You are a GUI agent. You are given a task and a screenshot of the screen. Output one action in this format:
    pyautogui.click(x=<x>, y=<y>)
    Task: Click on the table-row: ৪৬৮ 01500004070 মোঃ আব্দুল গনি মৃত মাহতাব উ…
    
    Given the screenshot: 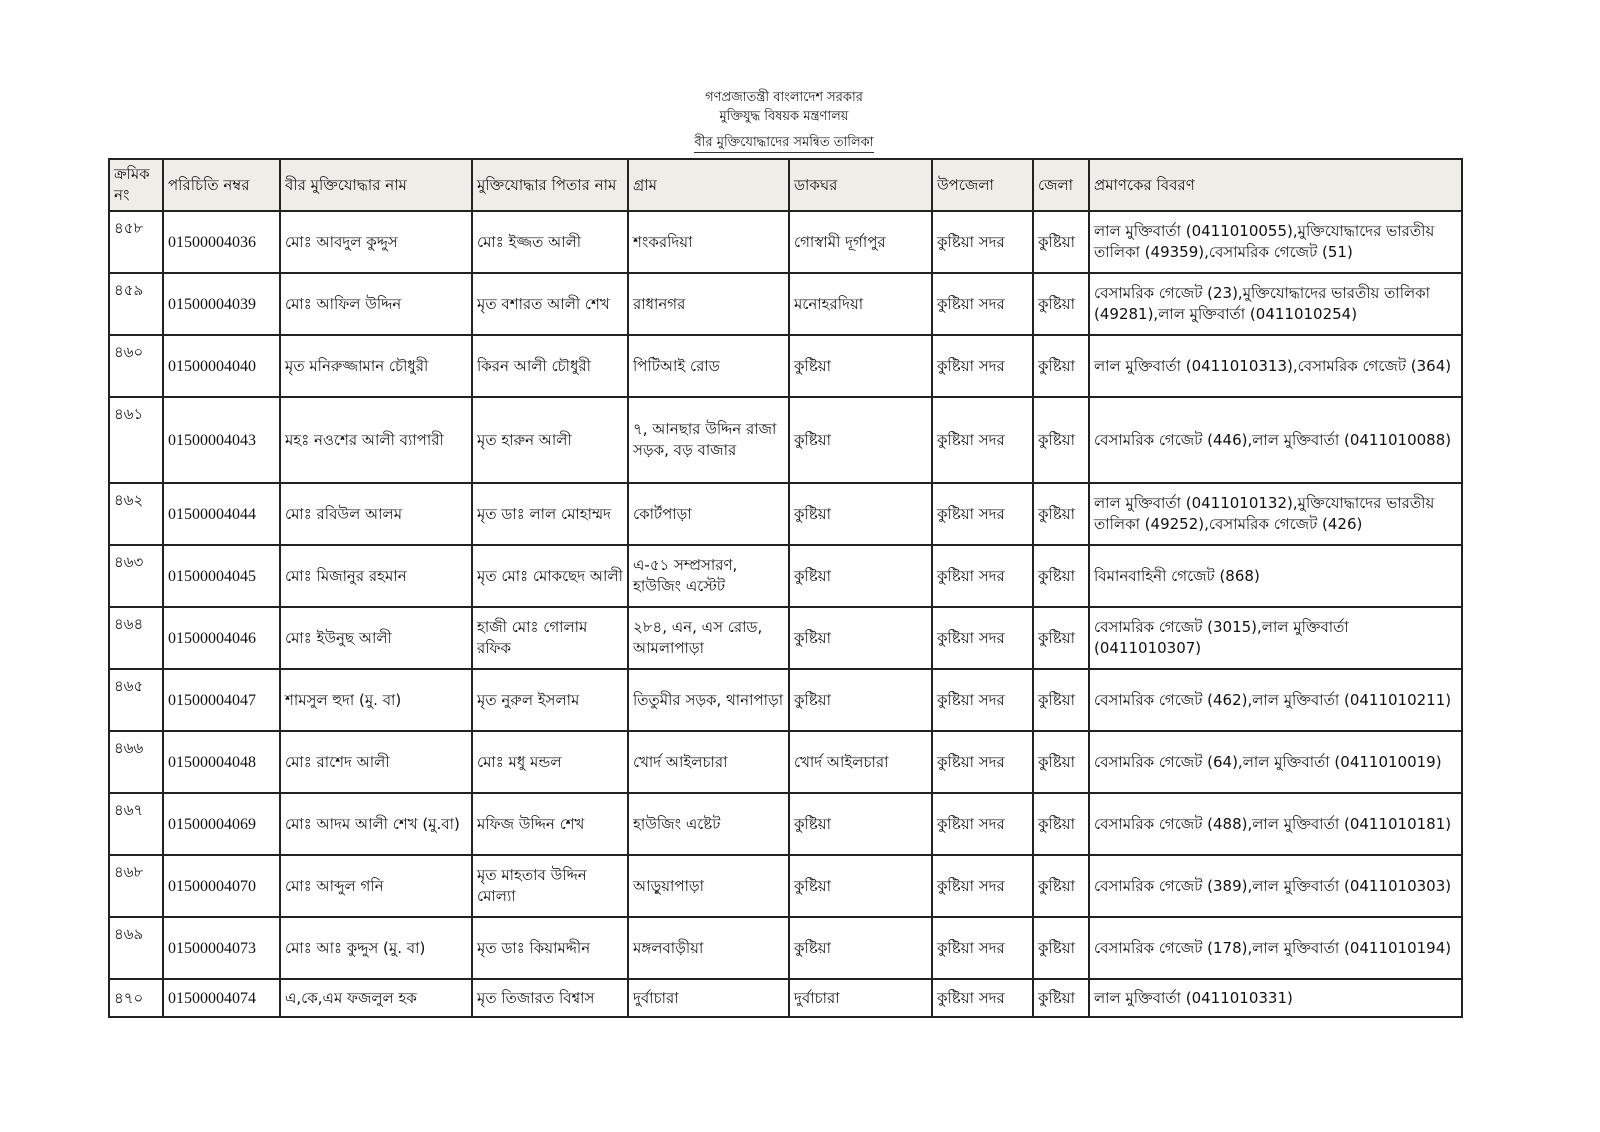 What is the action you would take?
    pyautogui.click(x=785, y=886)
    